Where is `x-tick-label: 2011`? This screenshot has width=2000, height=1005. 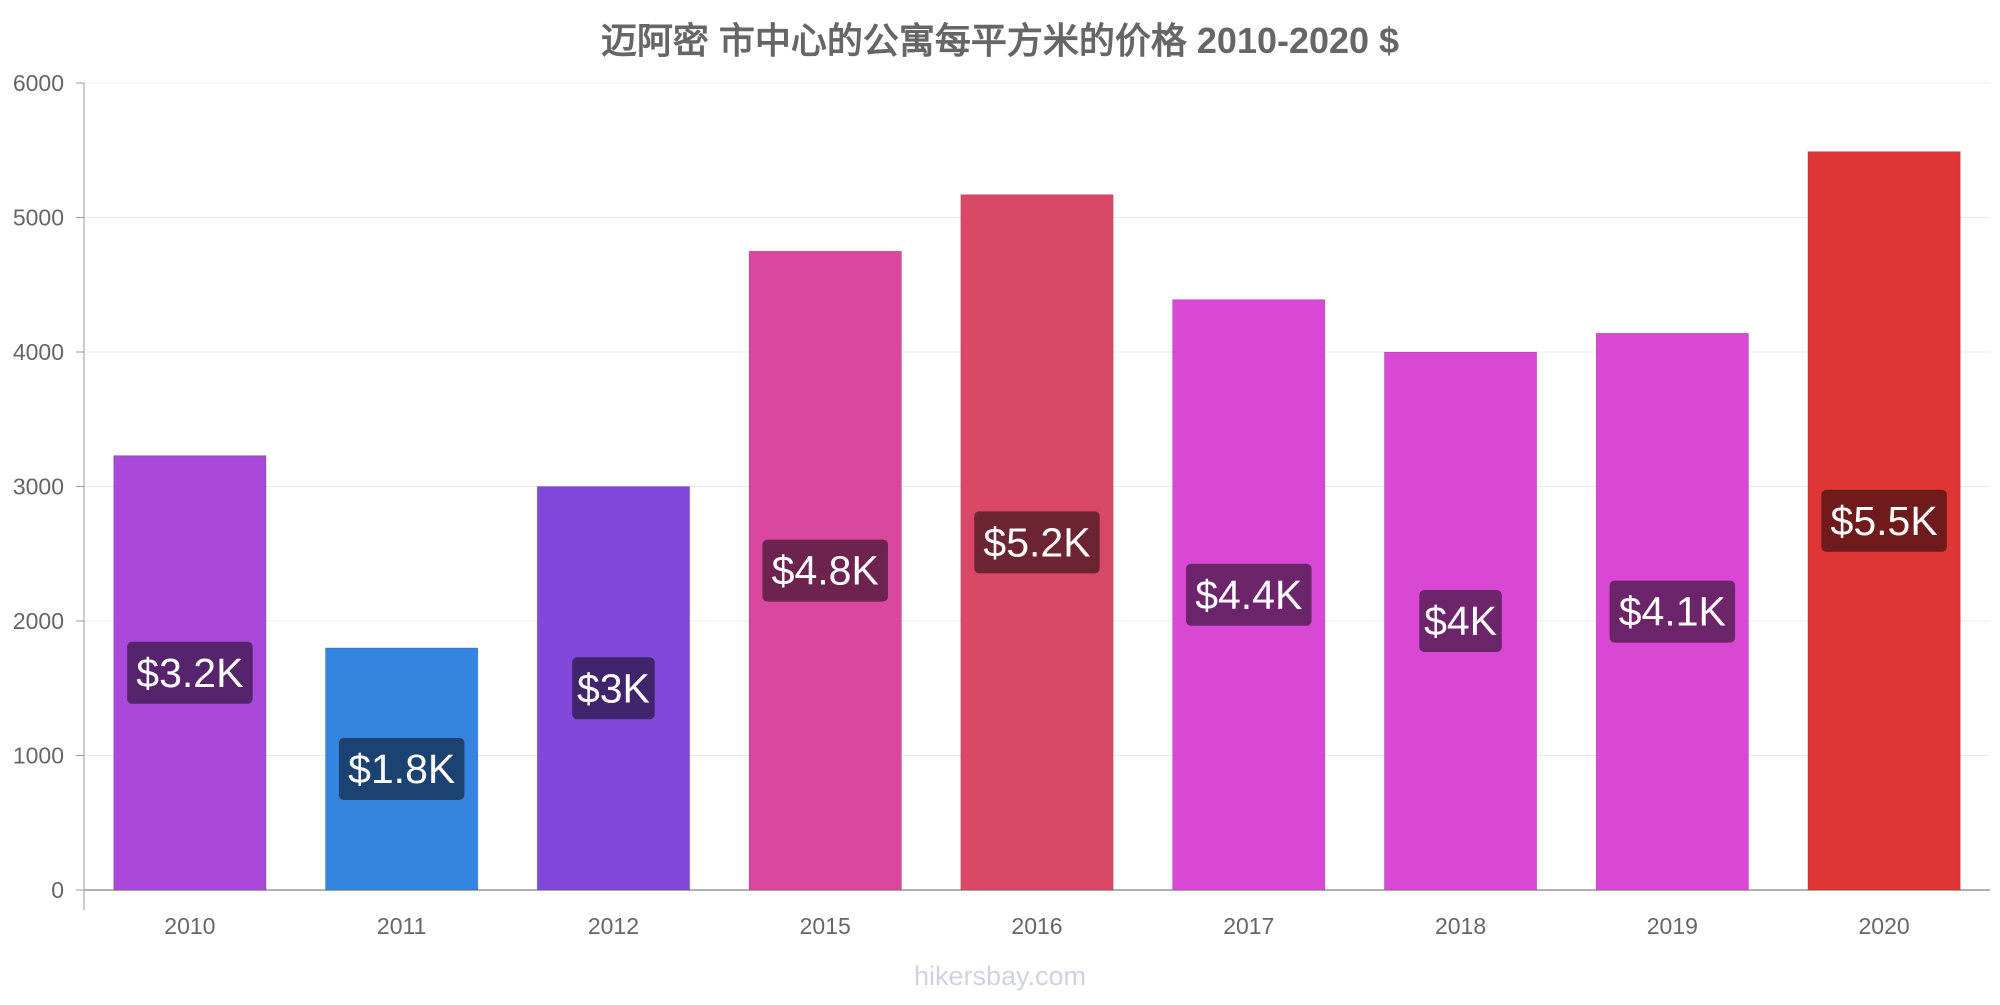 x-tick-label: 2011 is located at coordinates (401, 926).